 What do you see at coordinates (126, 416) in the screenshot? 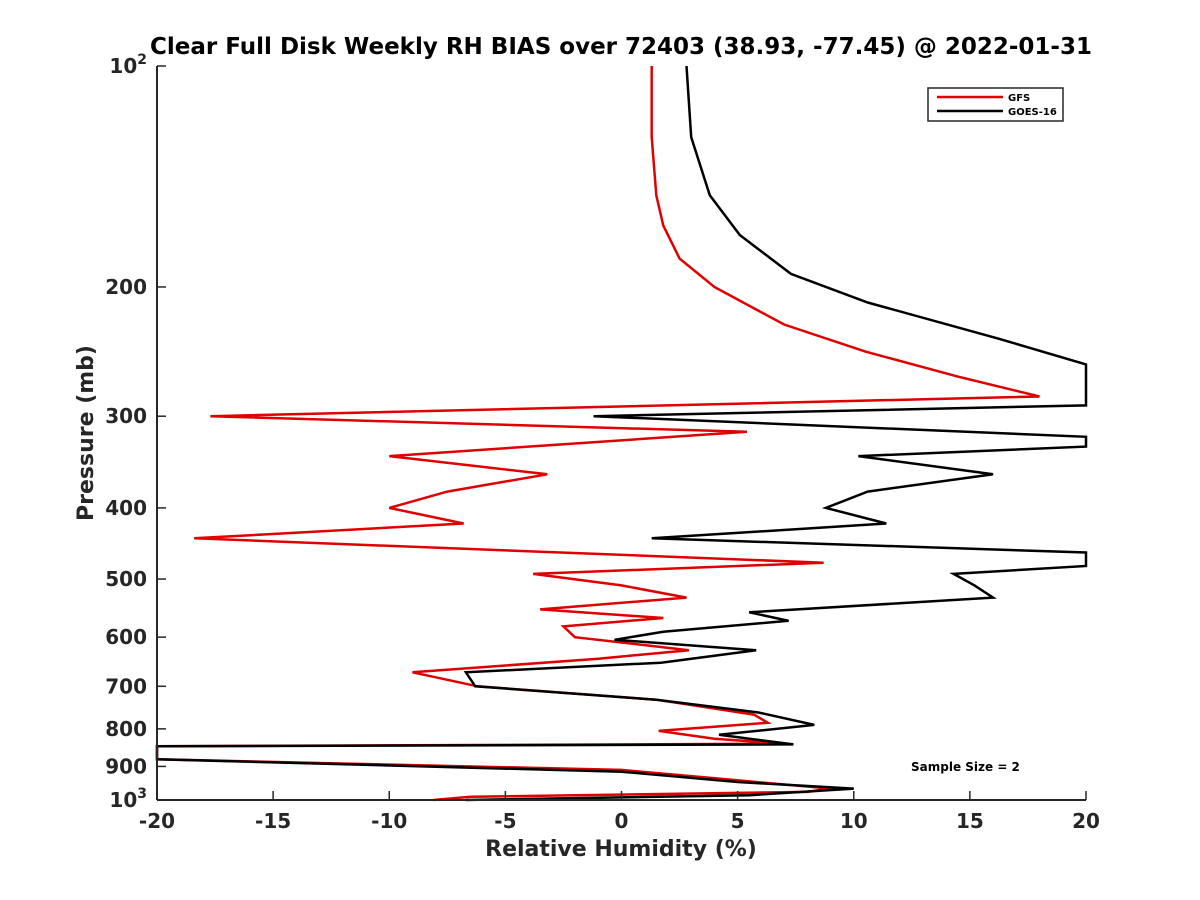
I see `y-tick-label: 300` at bounding box center [126, 416].